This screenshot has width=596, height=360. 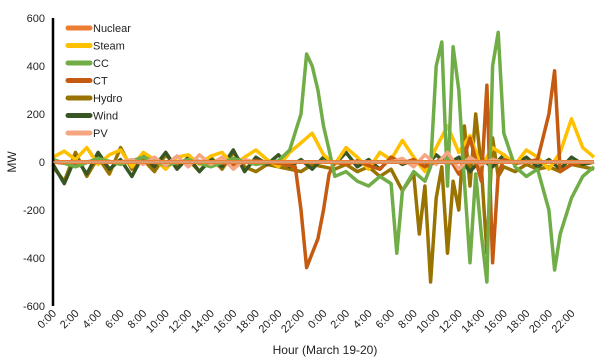 I want to click on legend: Nuclear Steam CC CT Hydro Wind PV, so click(x=98, y=81).